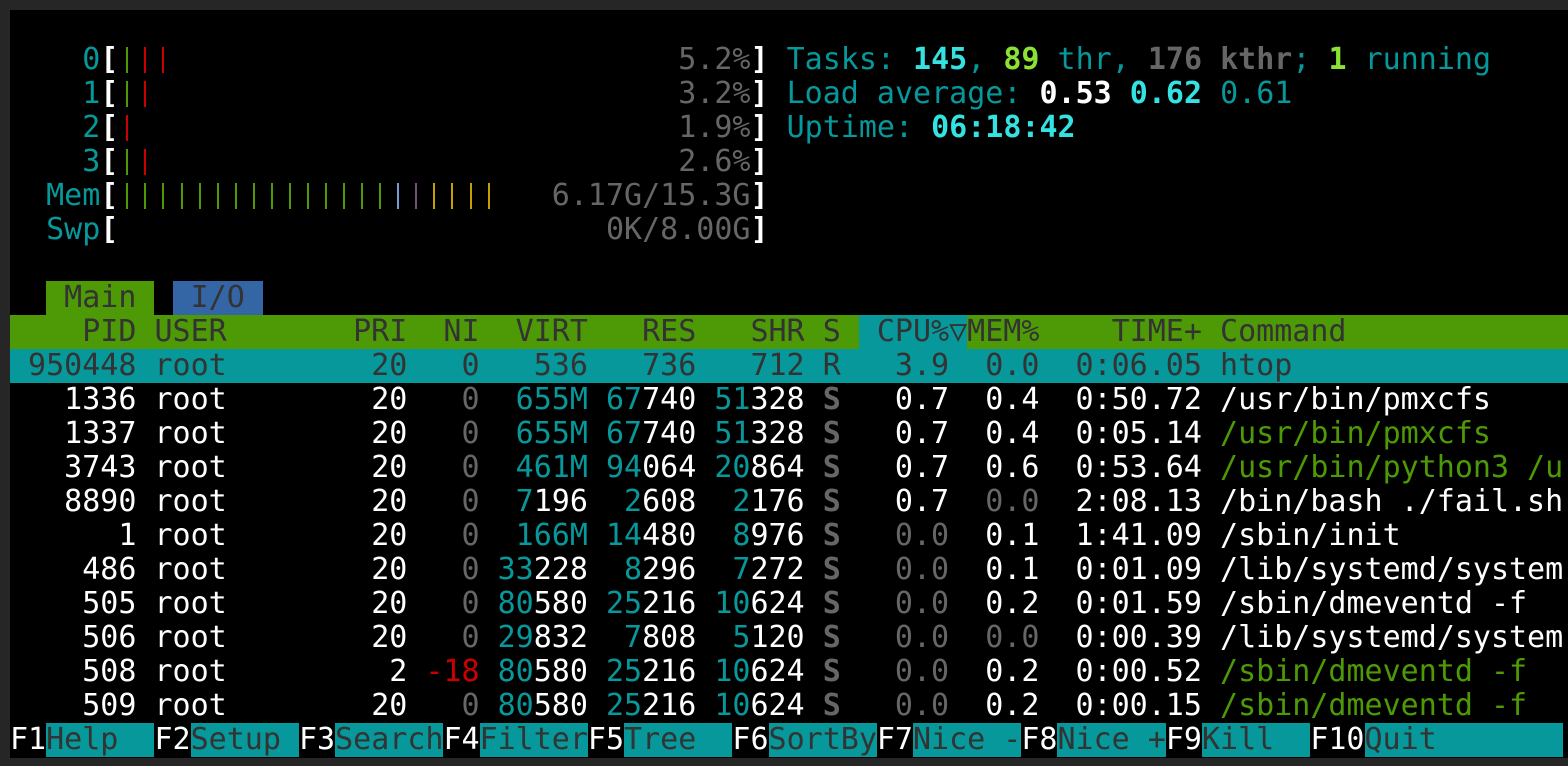  What do you see at coordinates (73, 229) in the screenshot?
I see `meter-label: Swp` at bounding box center [73, 229].